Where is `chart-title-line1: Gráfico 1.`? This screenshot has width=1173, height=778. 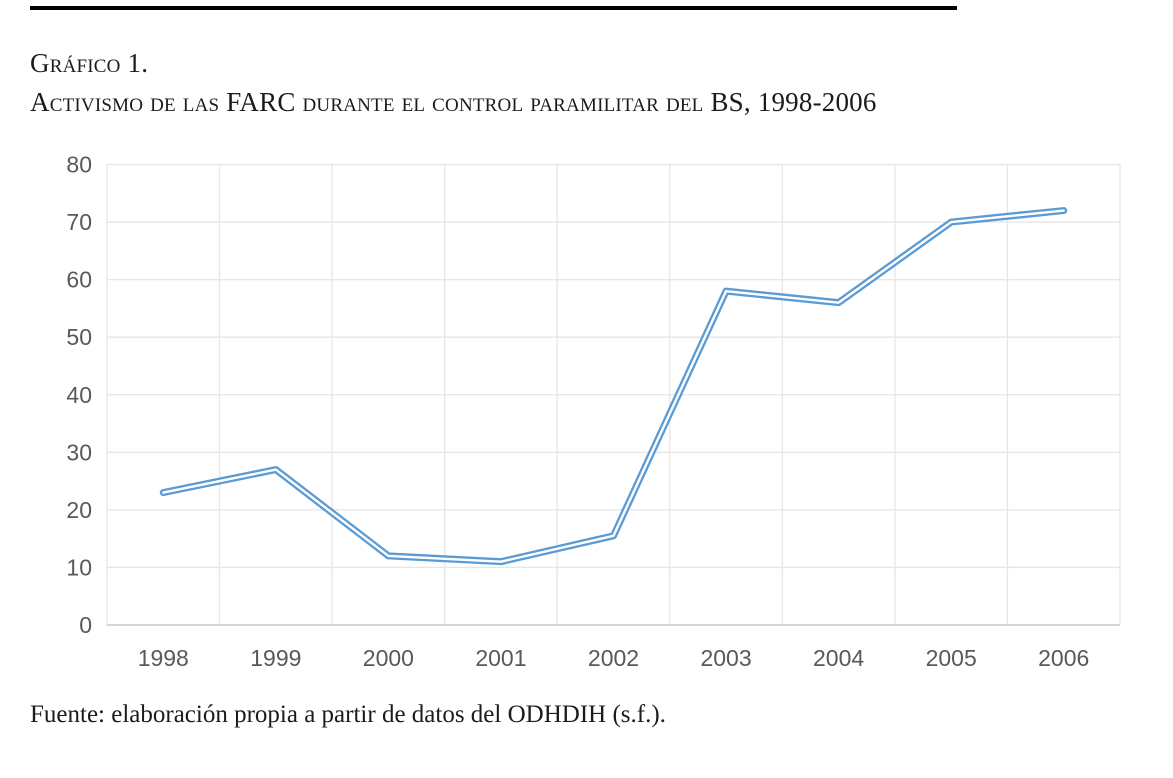 chart-title-line1: Gráfico 1. is located at coordinates (89, 63).